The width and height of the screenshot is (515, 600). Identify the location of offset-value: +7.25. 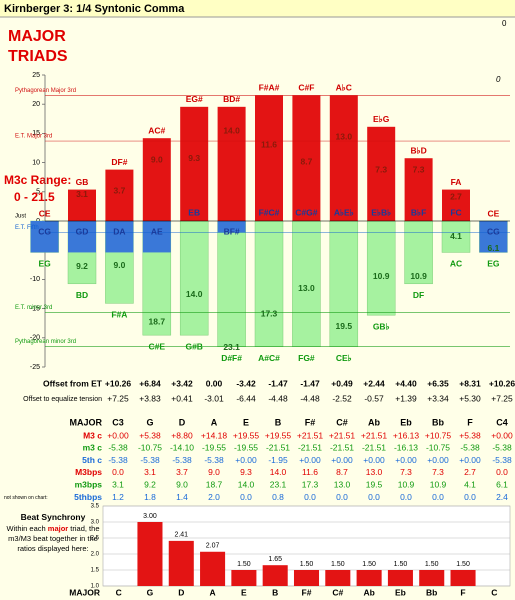
(118, 398).